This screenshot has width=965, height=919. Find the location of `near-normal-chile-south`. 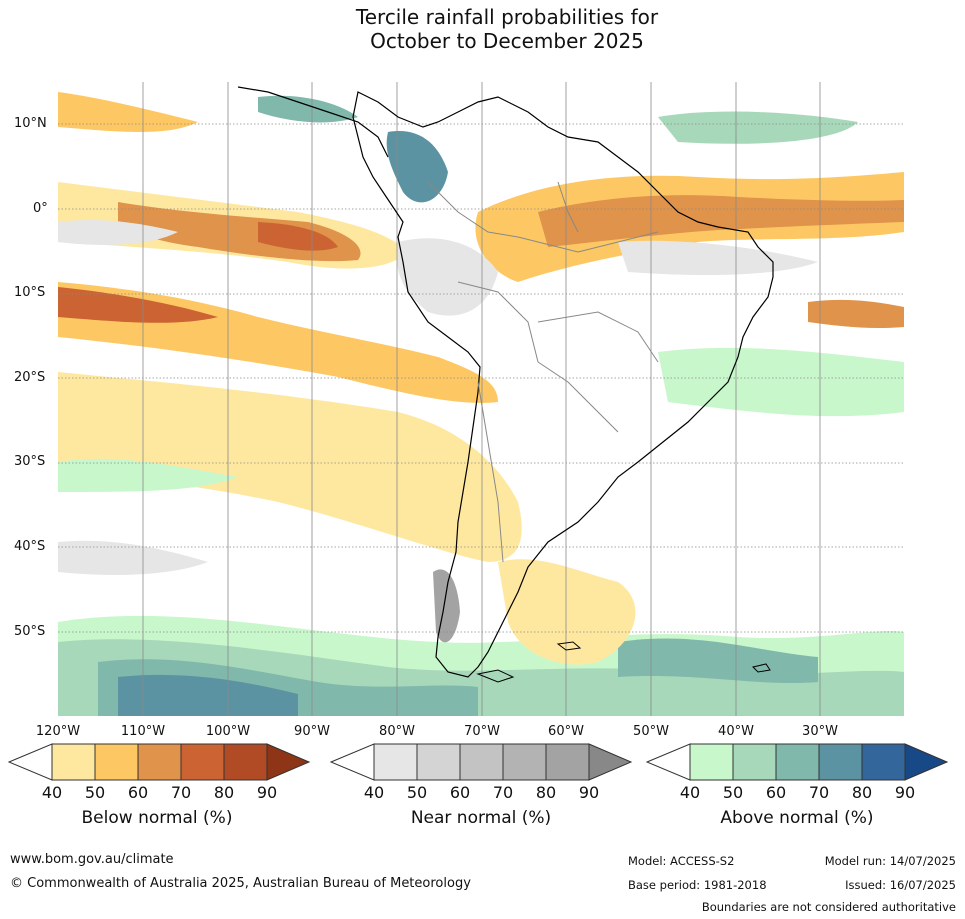

near-normal-chile-south is located at coordinates (446, 606).